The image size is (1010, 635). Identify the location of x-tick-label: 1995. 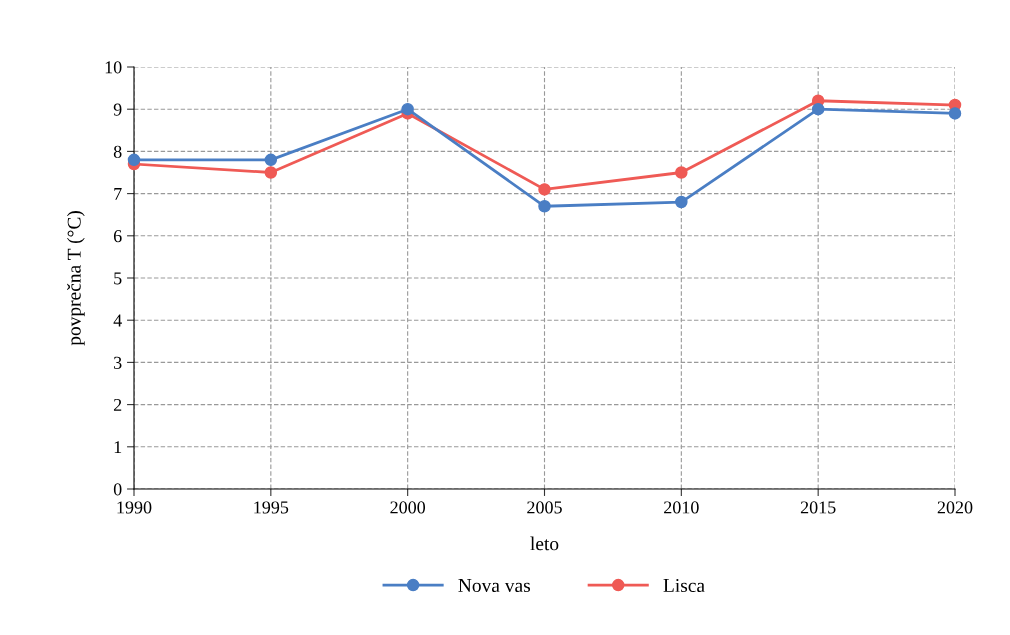
(271, 507).